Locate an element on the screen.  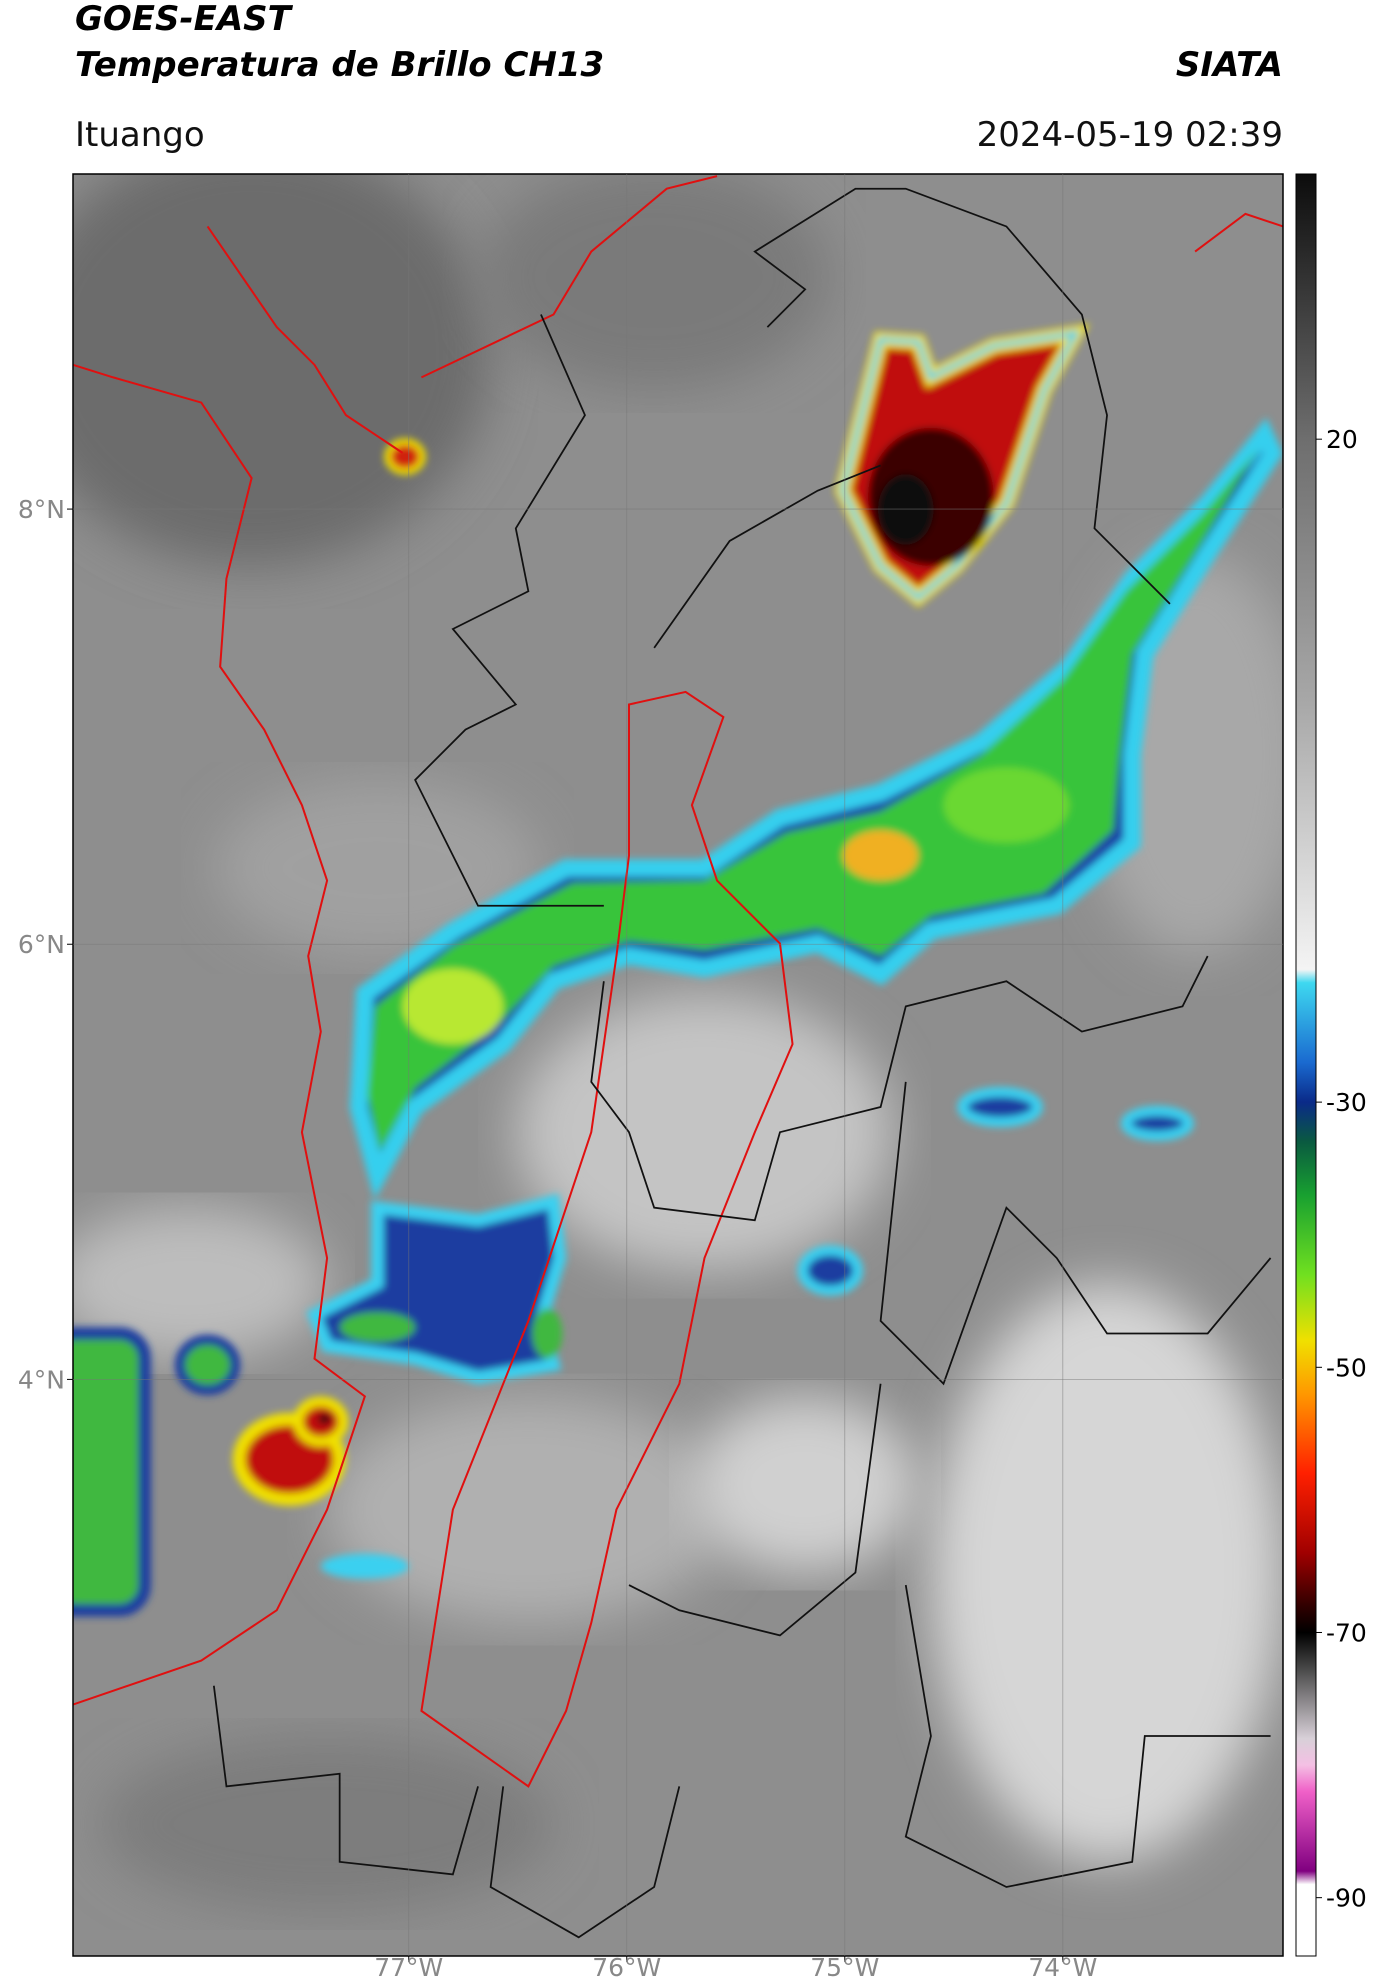
y-tick-label: 4°N is located at coordinates (41, 1379).